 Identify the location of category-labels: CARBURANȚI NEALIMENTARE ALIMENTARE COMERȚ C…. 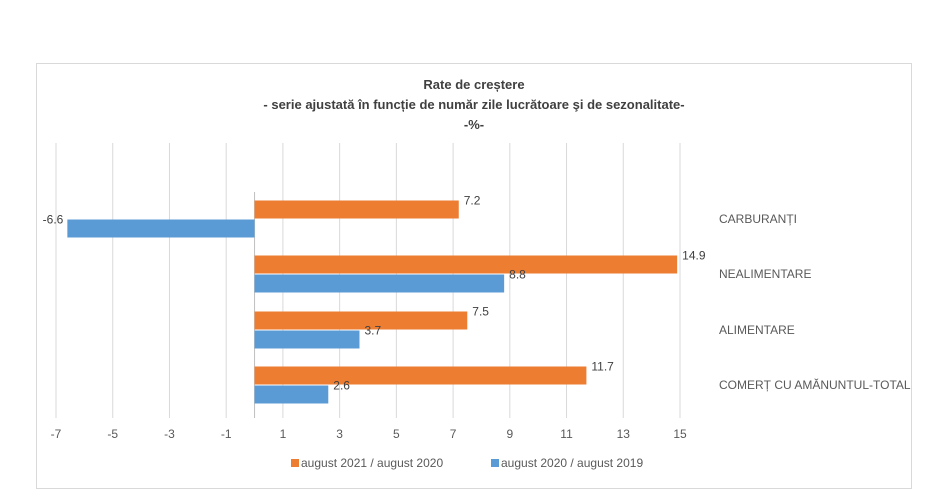
(815, 302).